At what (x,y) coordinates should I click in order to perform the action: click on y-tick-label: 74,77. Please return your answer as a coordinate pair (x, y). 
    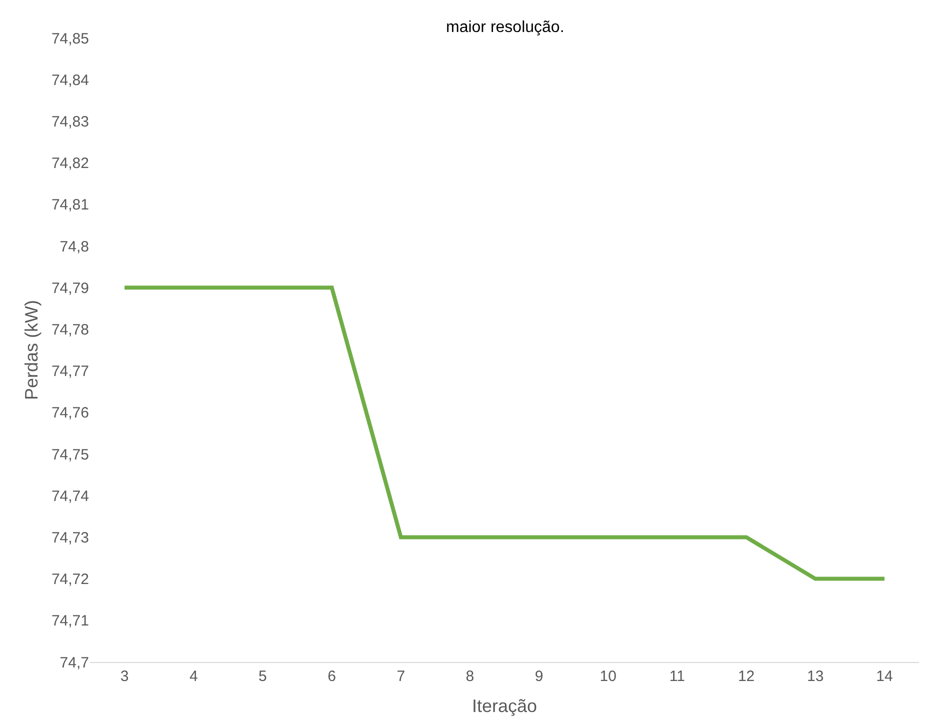
    Looking at the image, I should click on (70, 371).